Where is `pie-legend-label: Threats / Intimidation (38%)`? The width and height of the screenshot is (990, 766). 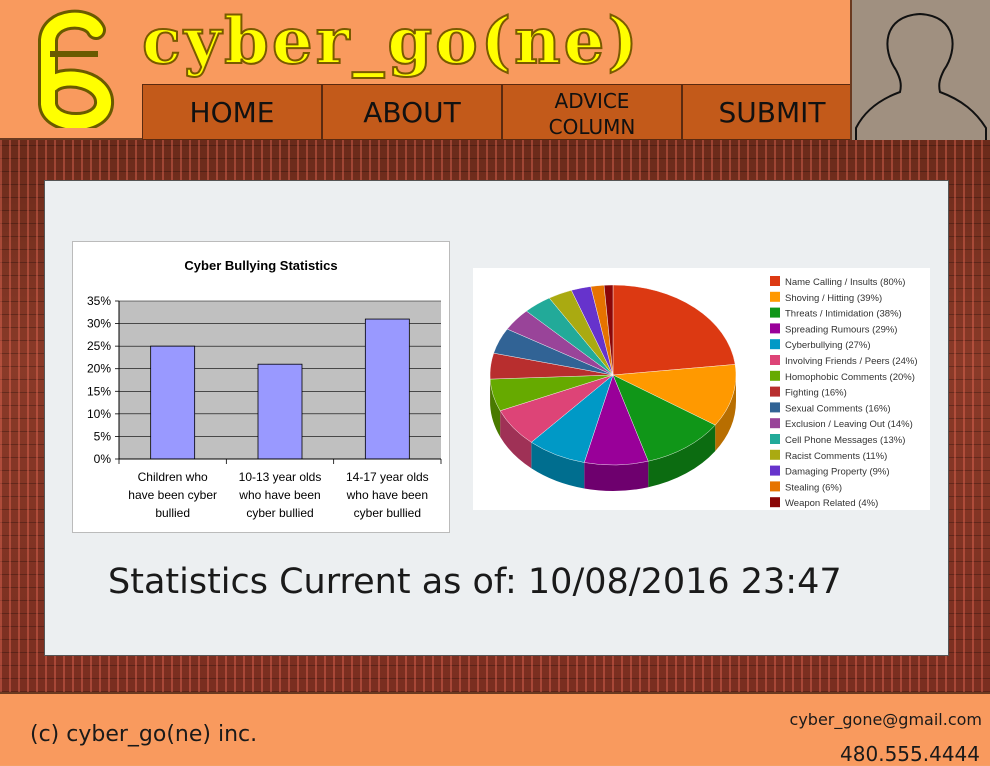 pie-legend-label: Threats / Intimidation (38%) is located at coordinates (843, 314).